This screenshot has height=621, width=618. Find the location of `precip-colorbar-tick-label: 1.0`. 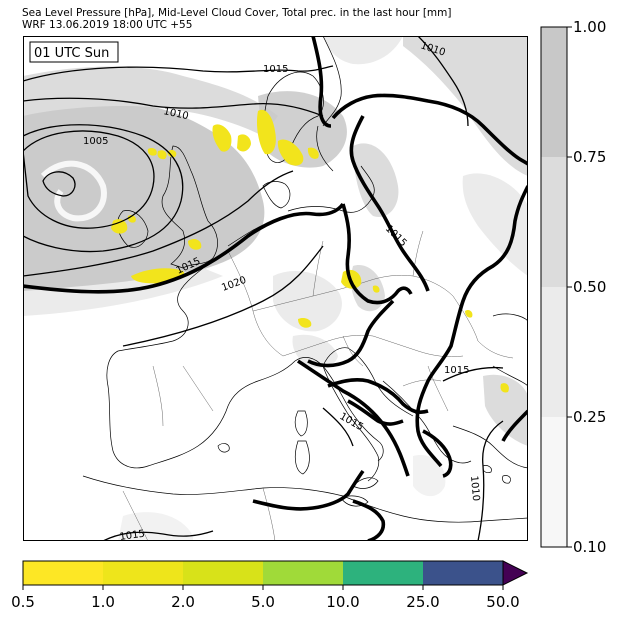

precip-colorbar-tick-label: 1.0 is located at coordinates (103, 602).